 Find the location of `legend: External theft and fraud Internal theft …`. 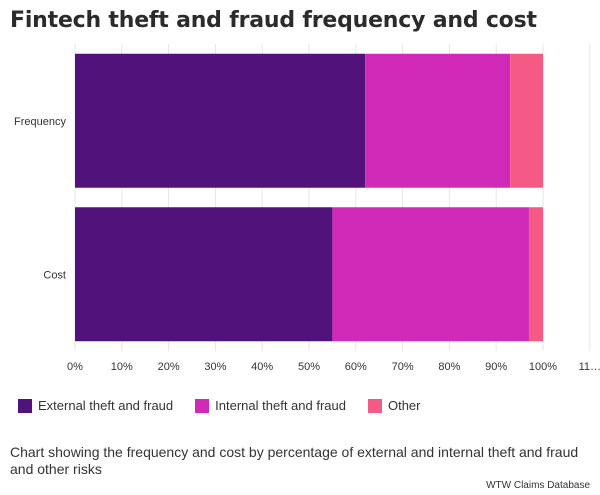

legend: External theft and fraud Internal theft … is located at coordinates (230, 405).